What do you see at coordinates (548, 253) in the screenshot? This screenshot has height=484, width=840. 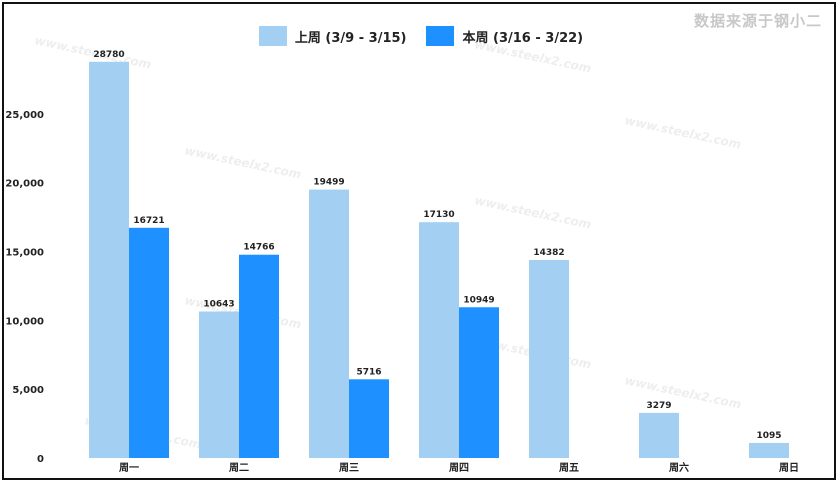 I see `data-label: 14382` at bounding box center [548, 253].